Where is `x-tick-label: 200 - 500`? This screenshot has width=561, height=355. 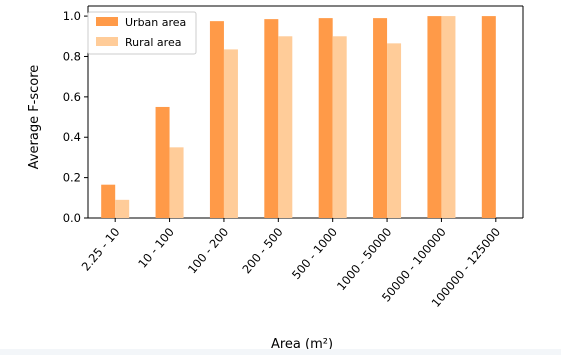
x-tick-label: 200 - 500 is located at coordinates (262, 250).